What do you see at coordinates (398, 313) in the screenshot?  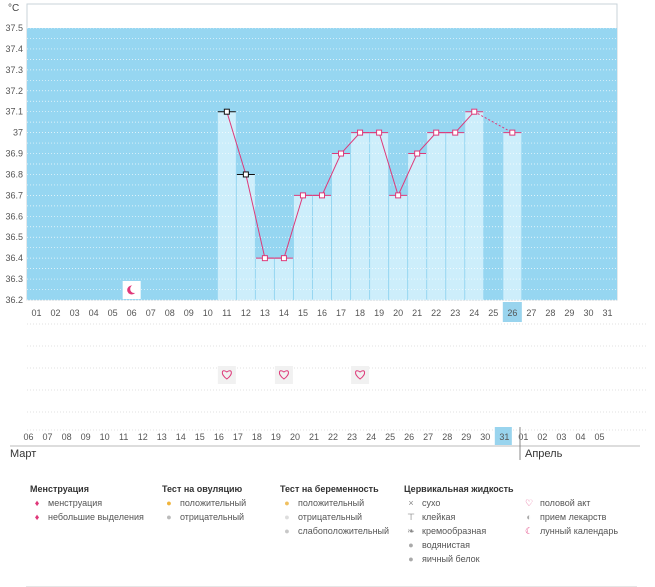 I see `cycle-day-label: 20` at bounding box center [398, 313].